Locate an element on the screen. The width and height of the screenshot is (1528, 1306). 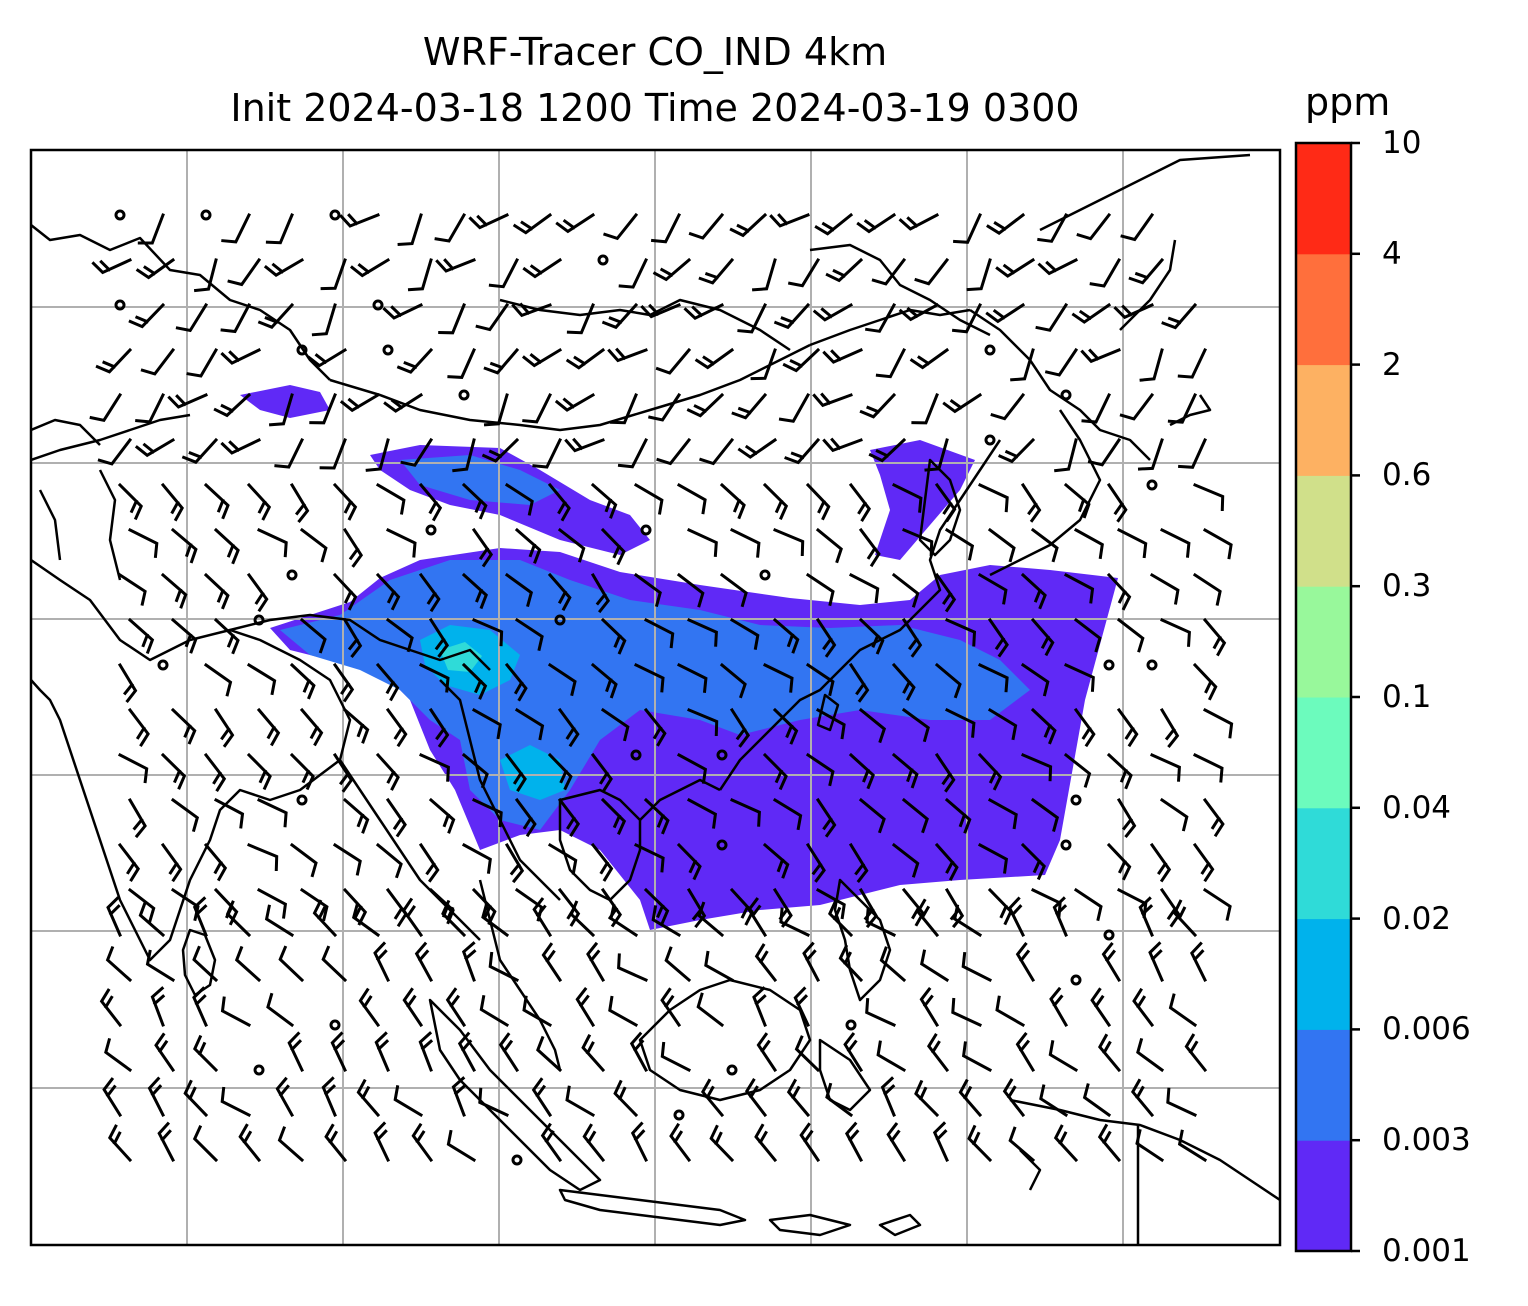
colorbar-tick-label: 0.006 is located at coordinates (1426, 1029).